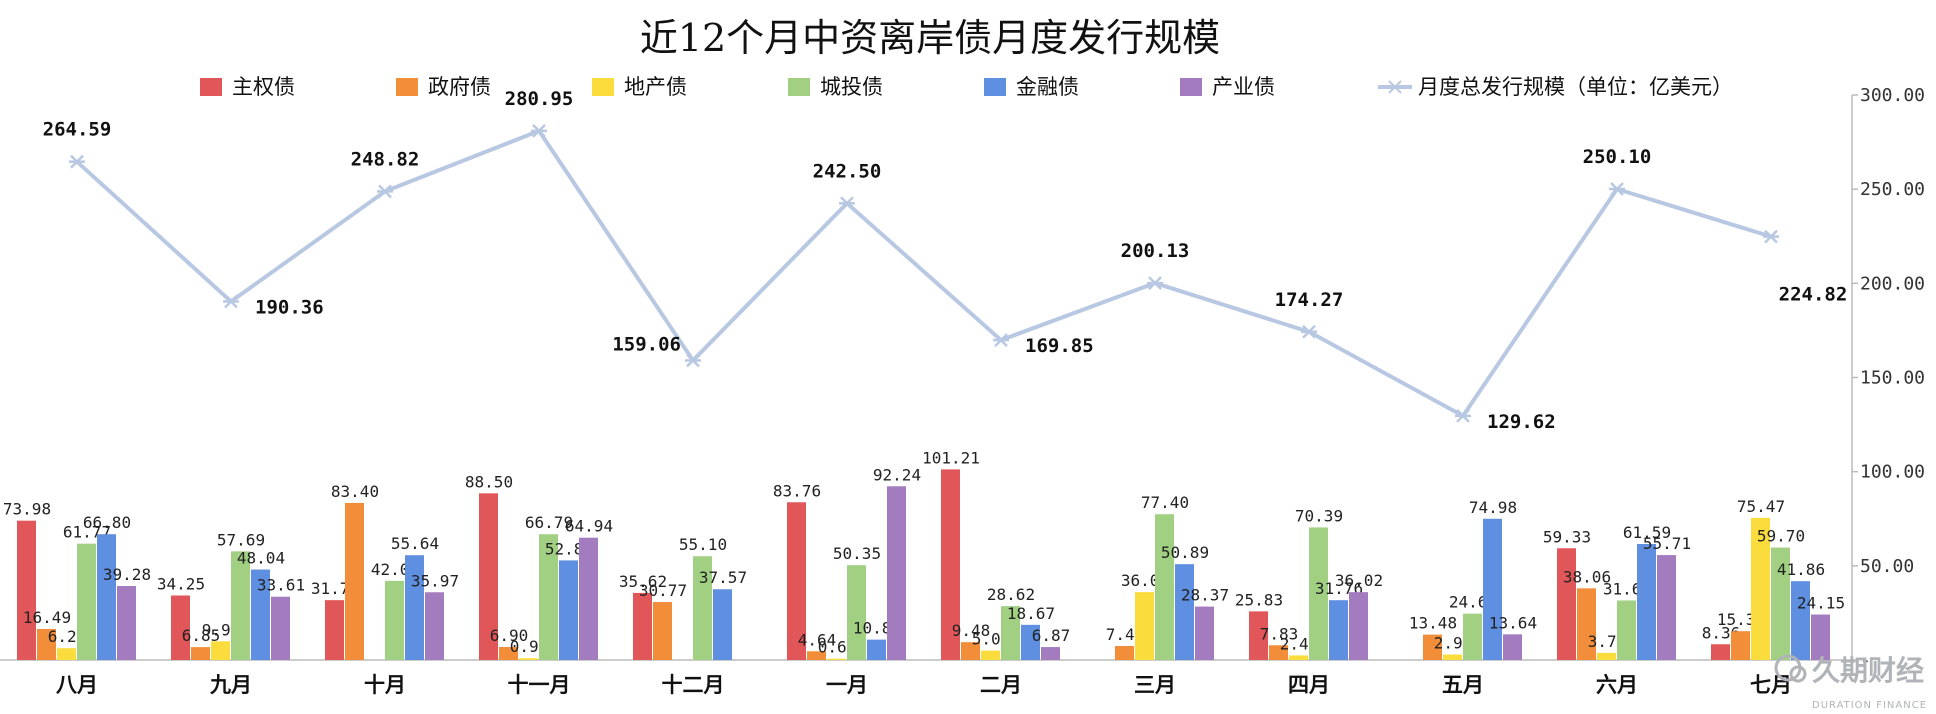  Describe the element at coordinates (1051, 635) in the screenshot. I see `bar-value-label: 6.87` at that location.